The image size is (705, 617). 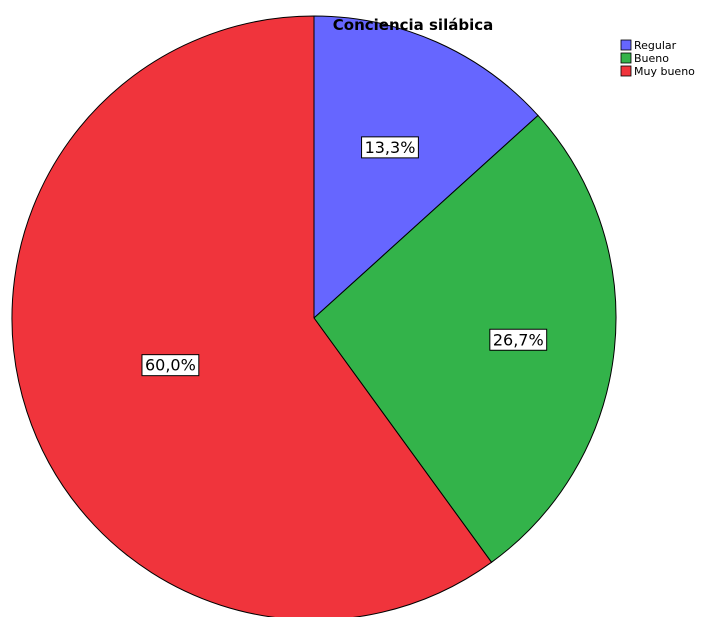 I want to click on slice-label-text: 26,7%, so click(x=518, y=339).